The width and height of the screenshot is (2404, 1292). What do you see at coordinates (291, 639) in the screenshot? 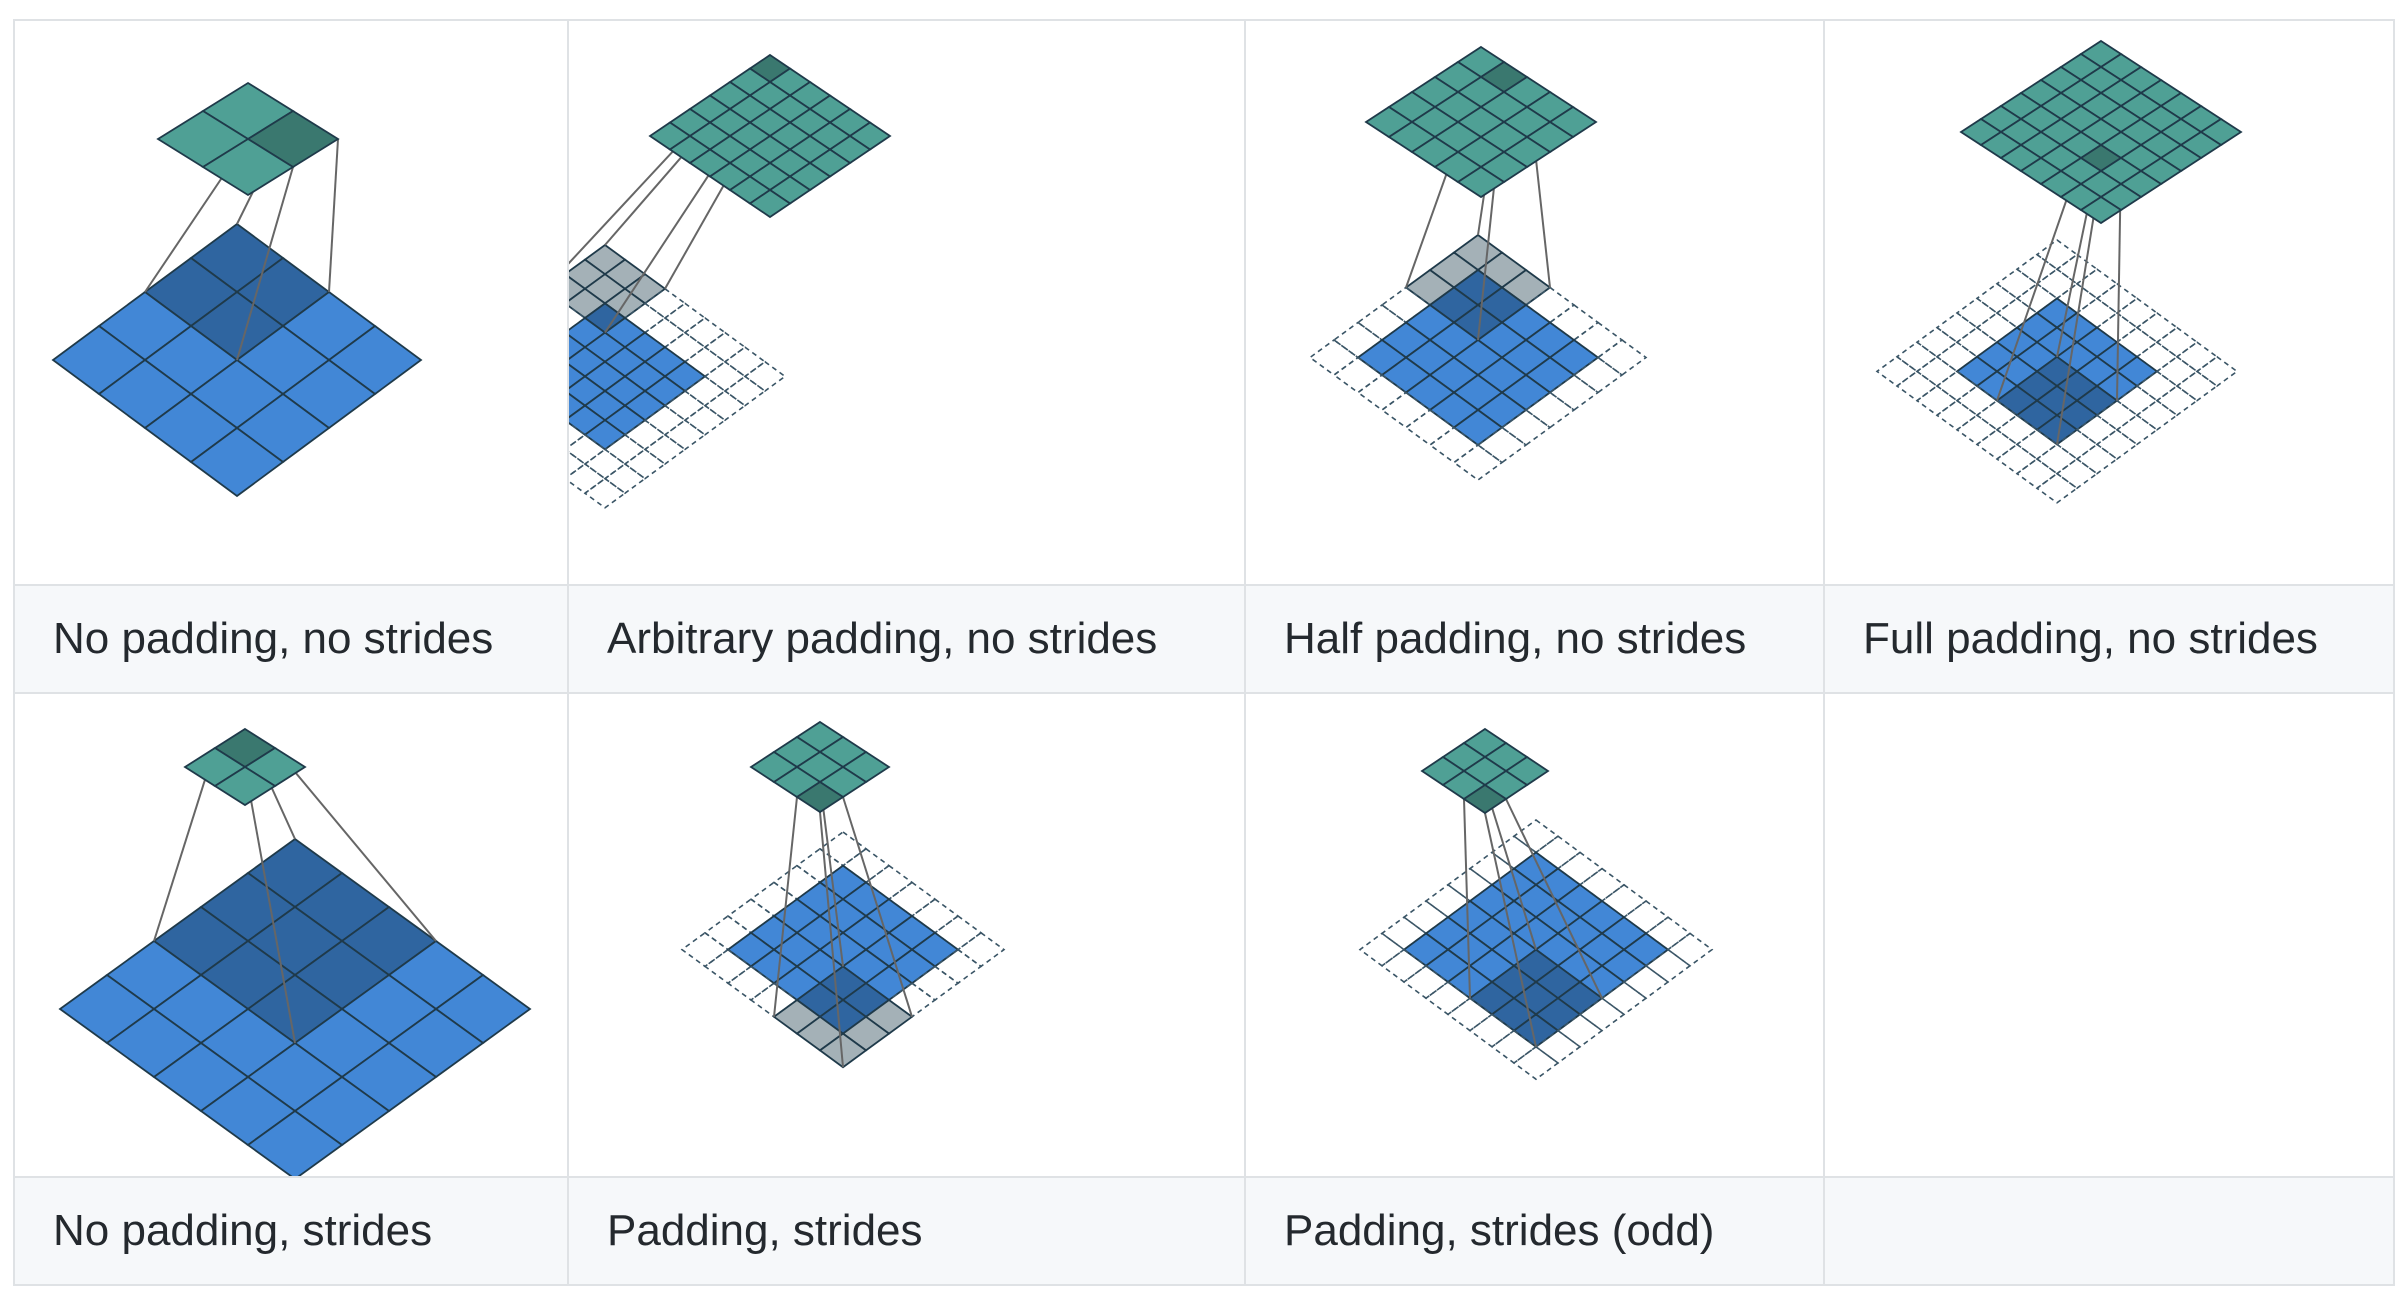
I see `caption-no-padding-no-strides: No padding, no strides` at bounding box center [291, 639].